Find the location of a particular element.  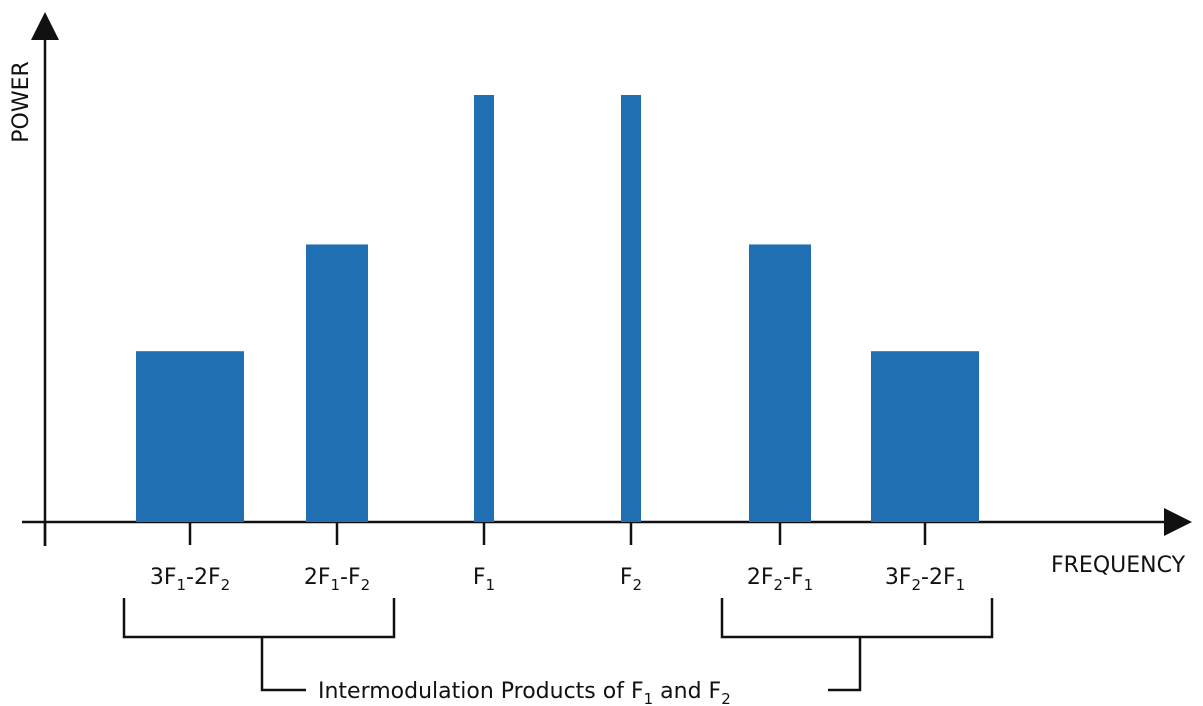

right-bracket is located at coordinates (857, 645).